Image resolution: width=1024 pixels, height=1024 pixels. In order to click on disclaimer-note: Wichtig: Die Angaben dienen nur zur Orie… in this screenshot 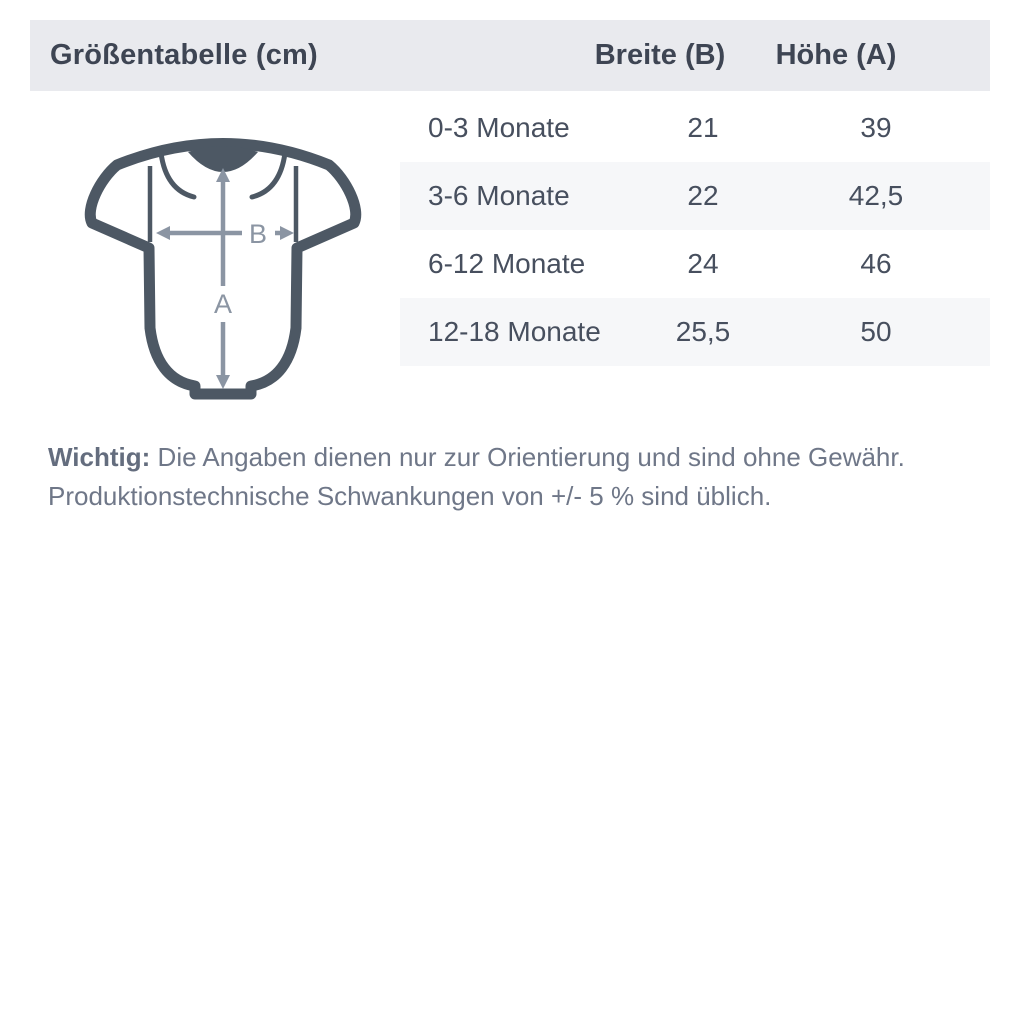, I will do `click(520, 477)`.